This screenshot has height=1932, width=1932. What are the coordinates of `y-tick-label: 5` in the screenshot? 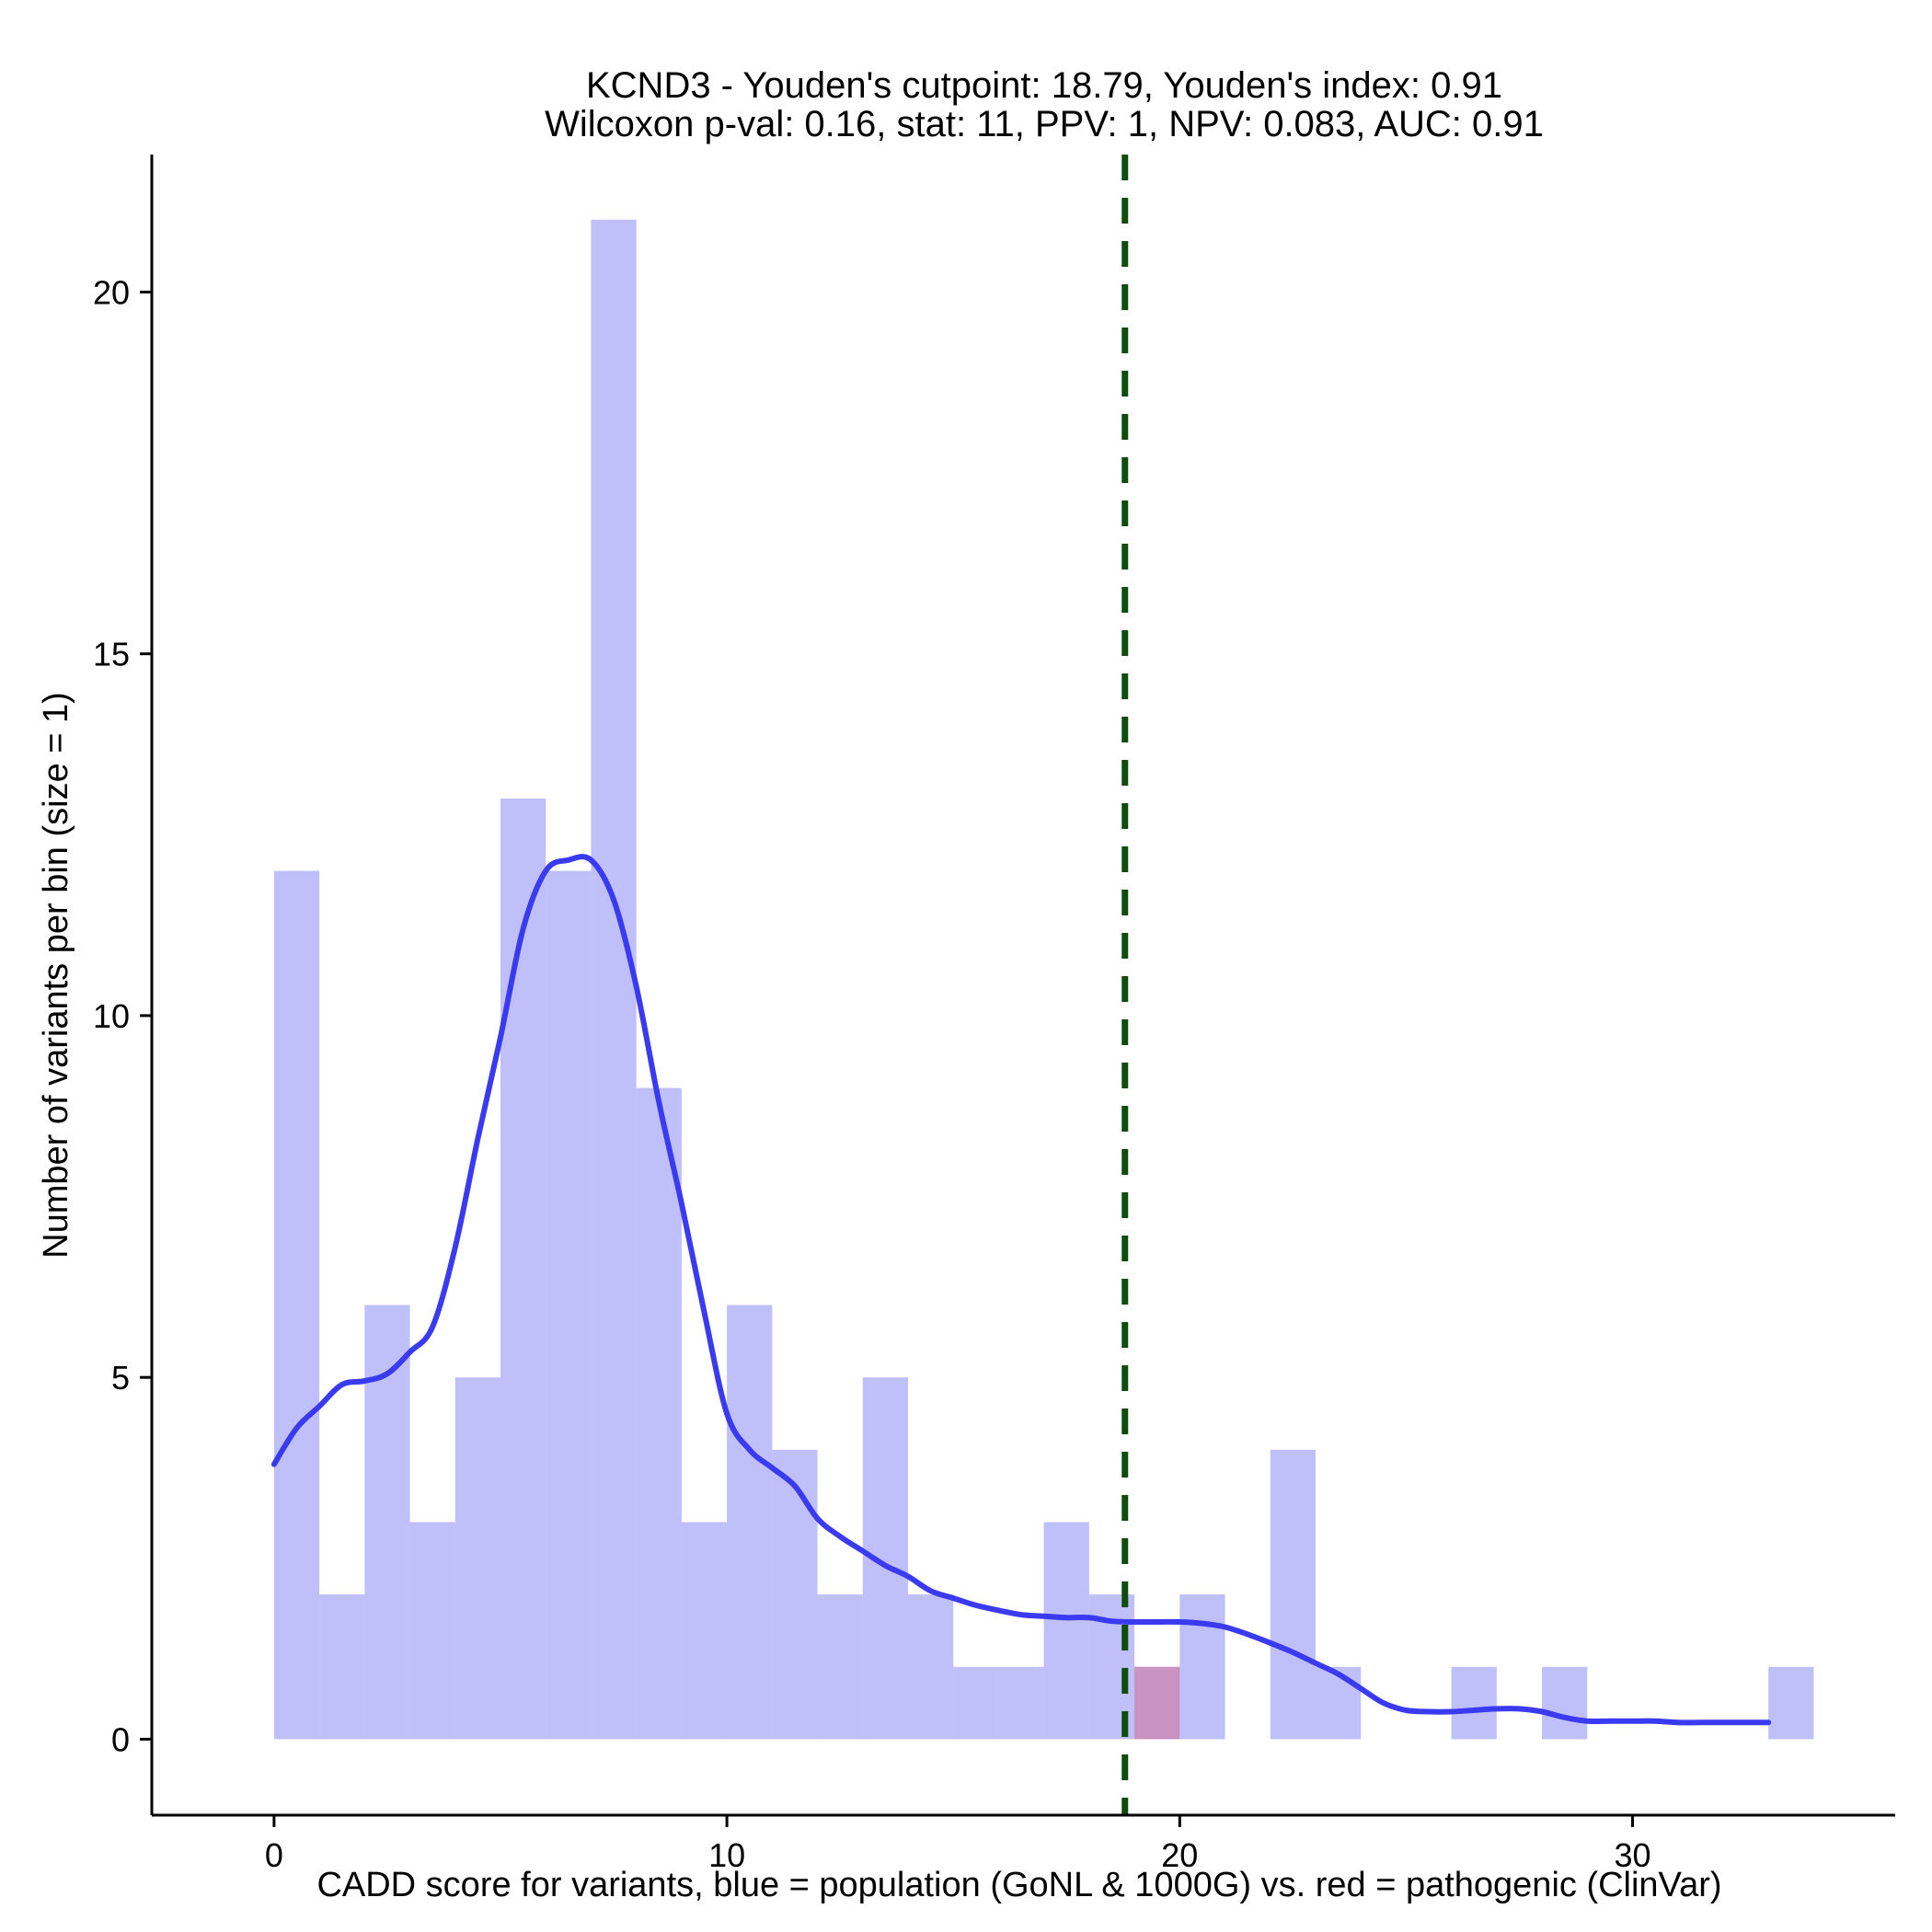 It's located at (120, 1378).